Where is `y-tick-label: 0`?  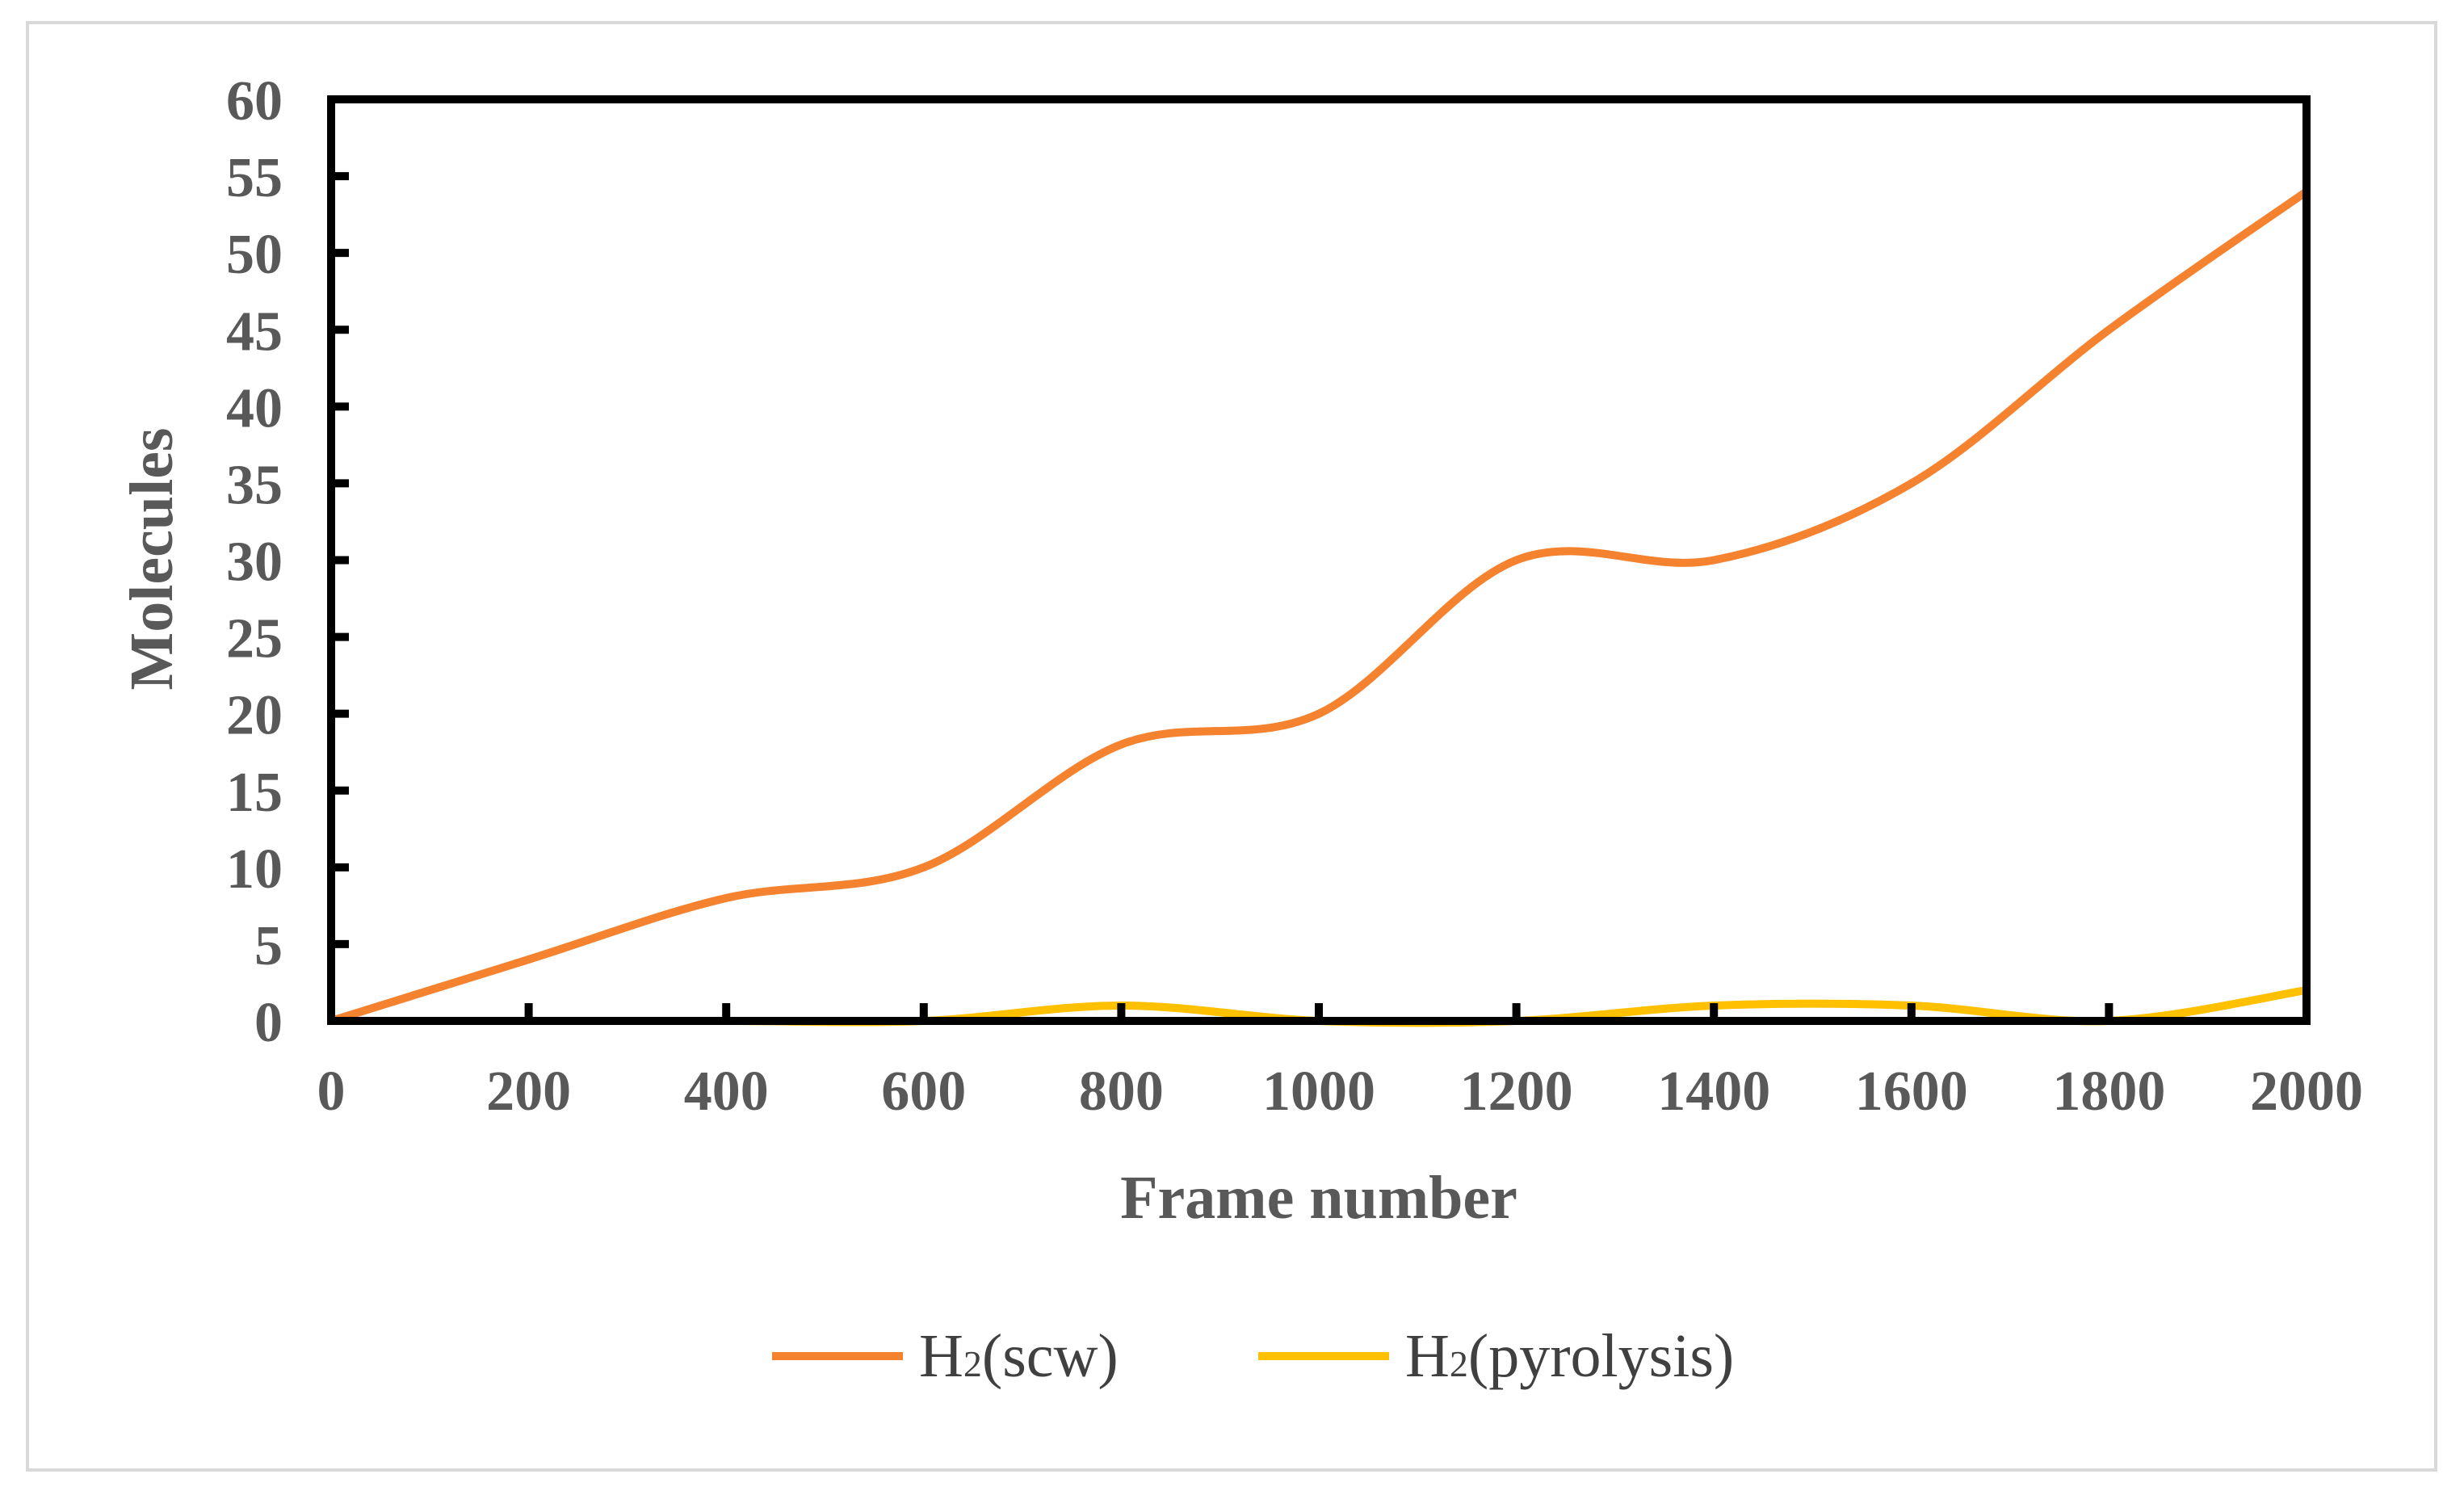 y-tick-label: 0 is located at coordinates (268, 1023).